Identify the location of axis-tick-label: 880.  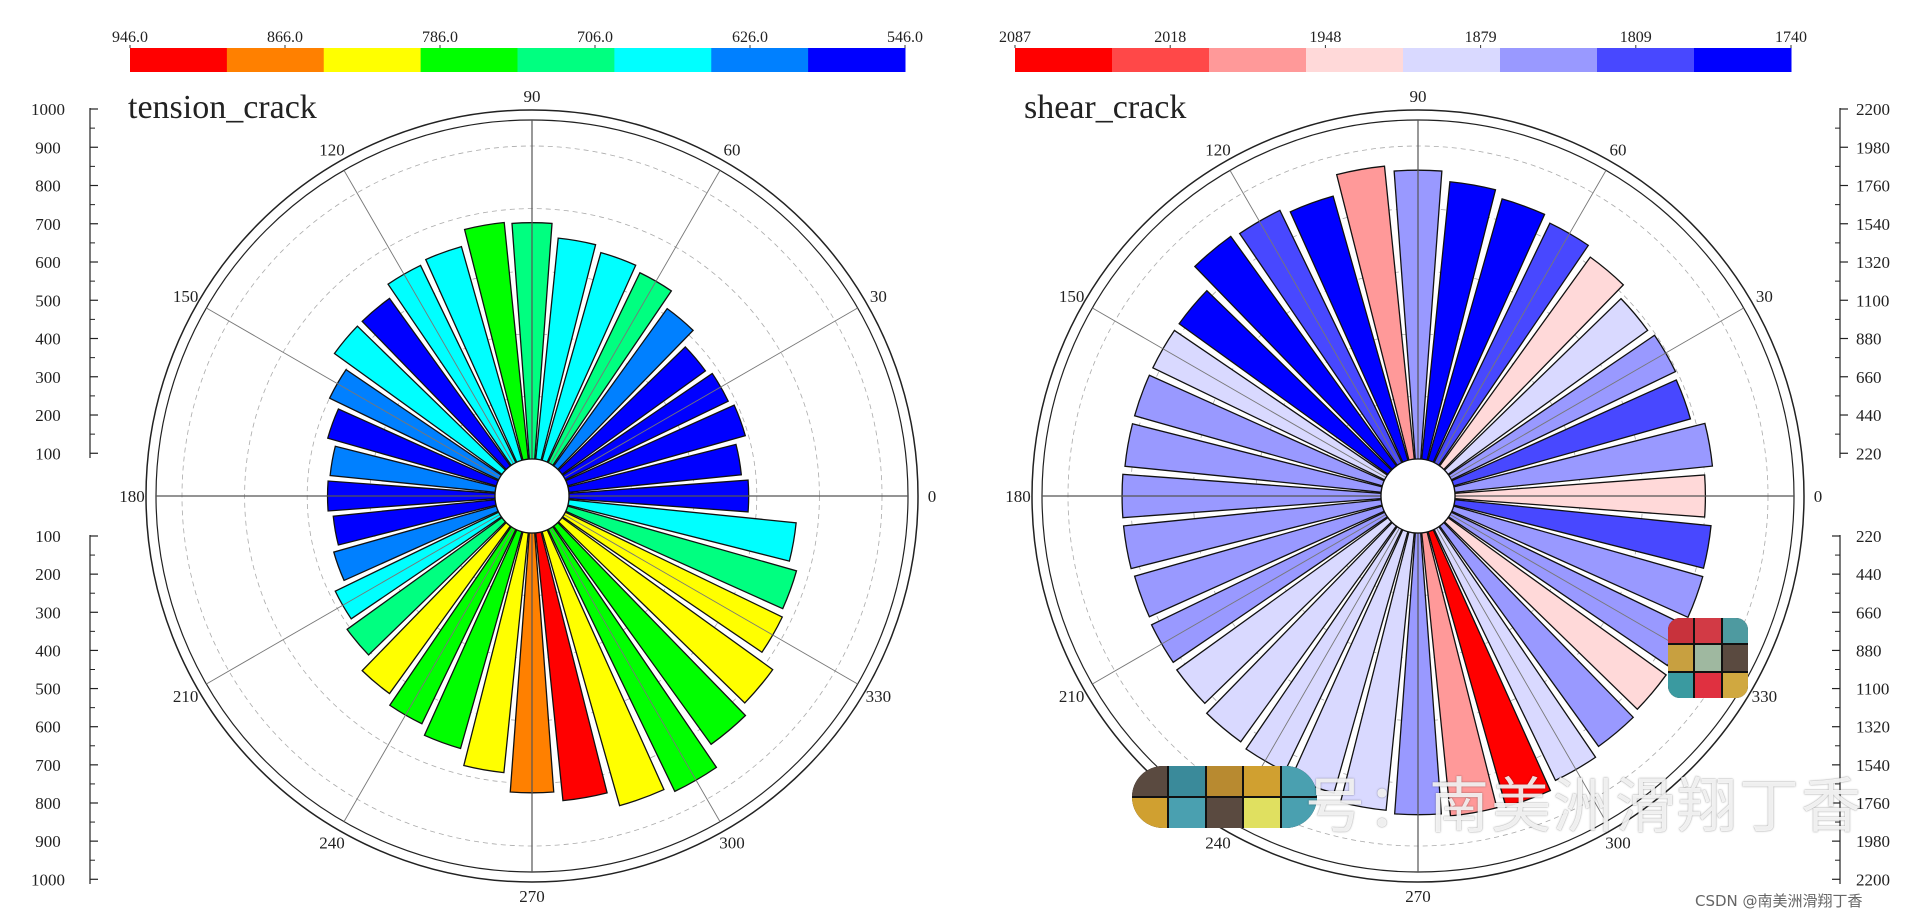
(1869, 339).